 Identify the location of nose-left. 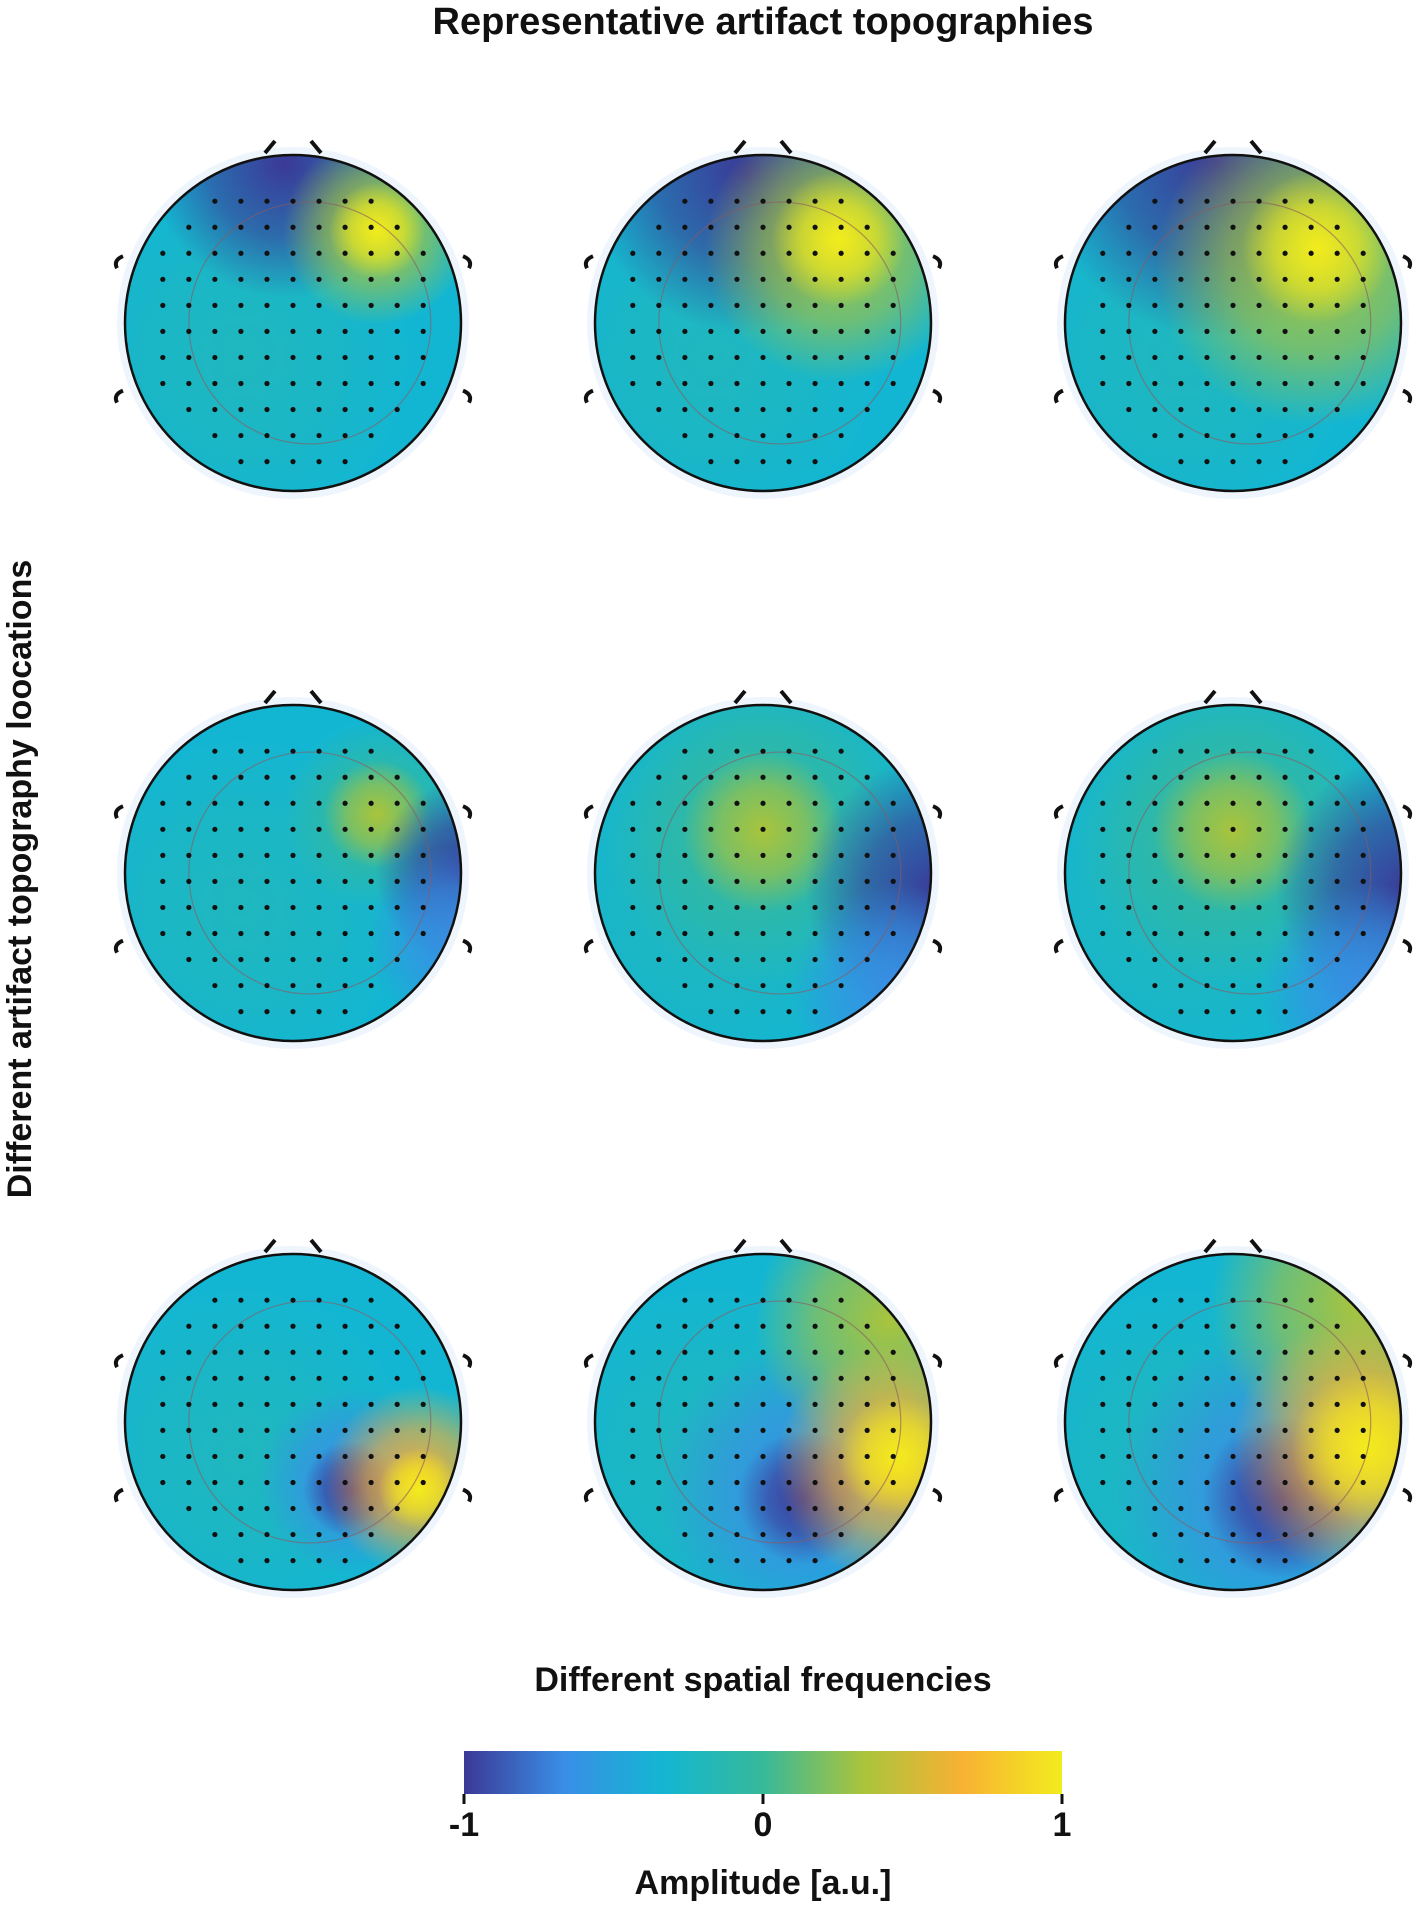
(270, 147).